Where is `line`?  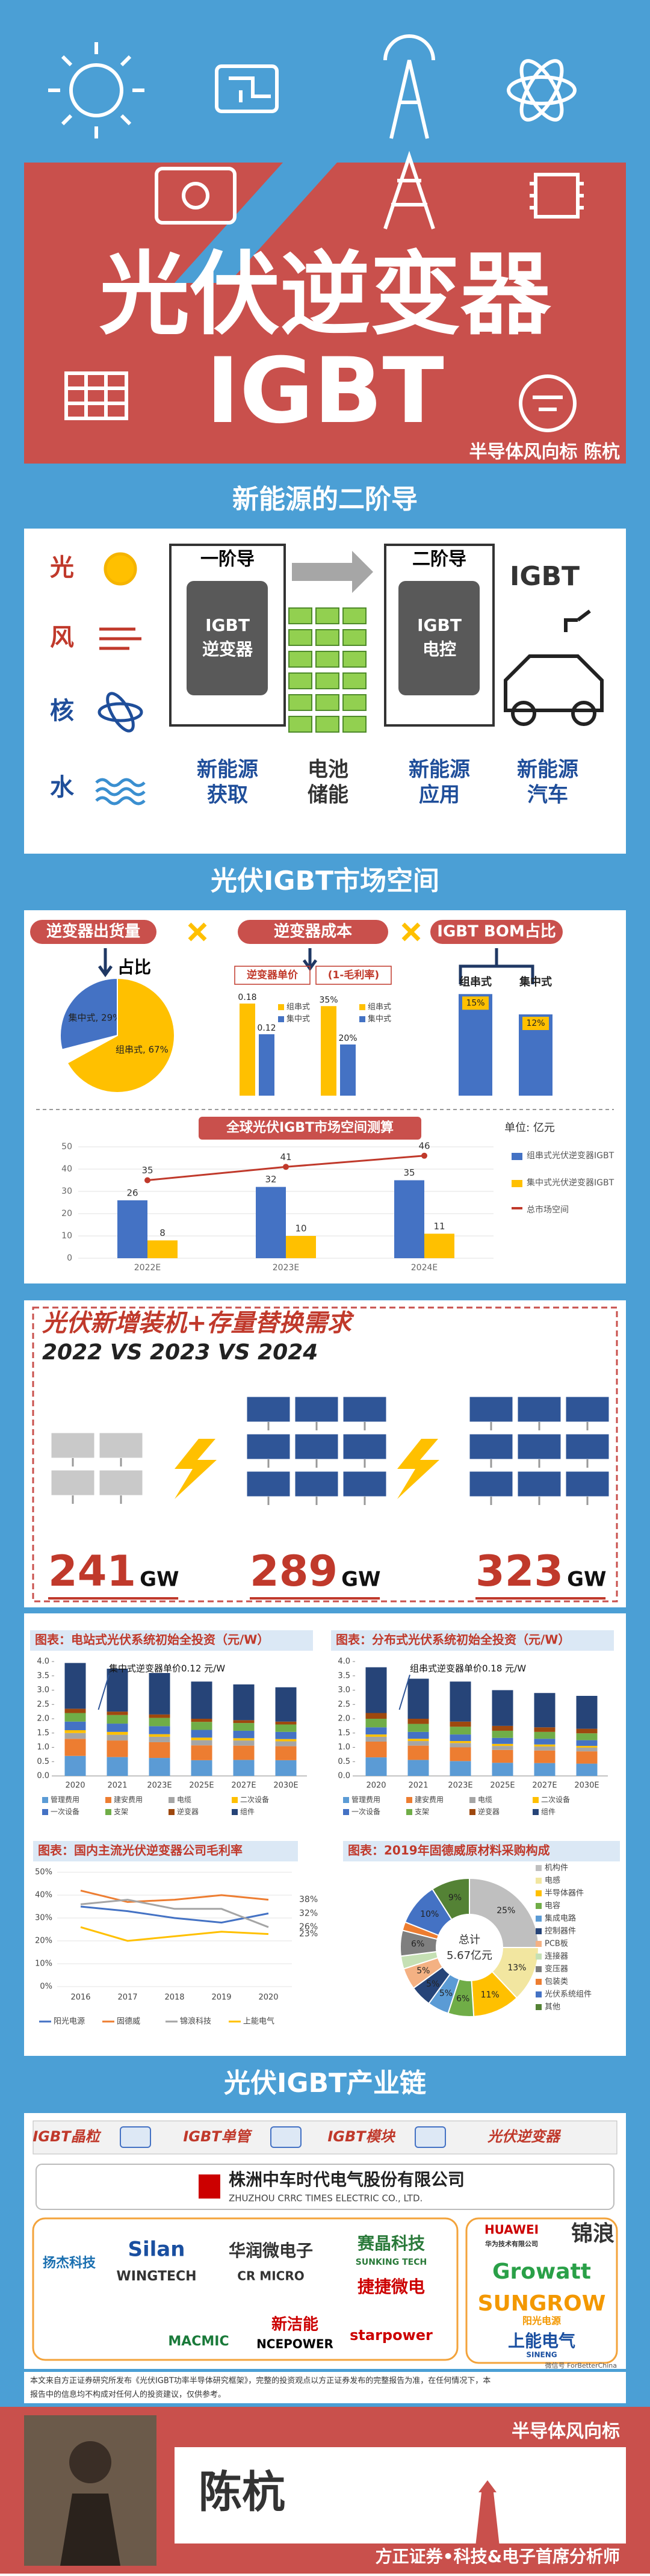 line is located at coordinates (175, 1896).